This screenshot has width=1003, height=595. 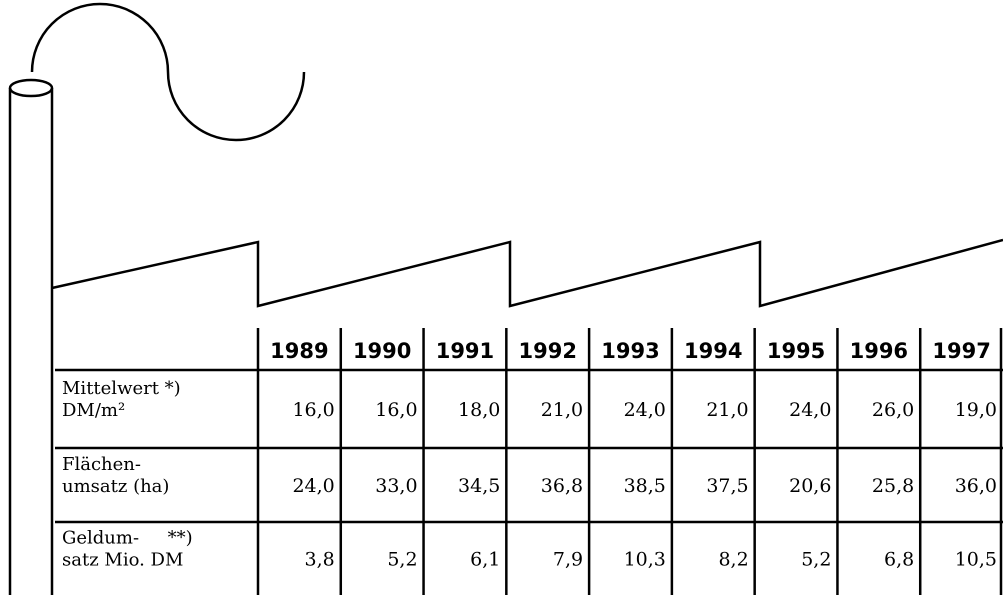 What do you see at coordinates (121, 388) in the screenshot?
I see `row-label: Mittelwert *)` at bounding box center [121, 388].